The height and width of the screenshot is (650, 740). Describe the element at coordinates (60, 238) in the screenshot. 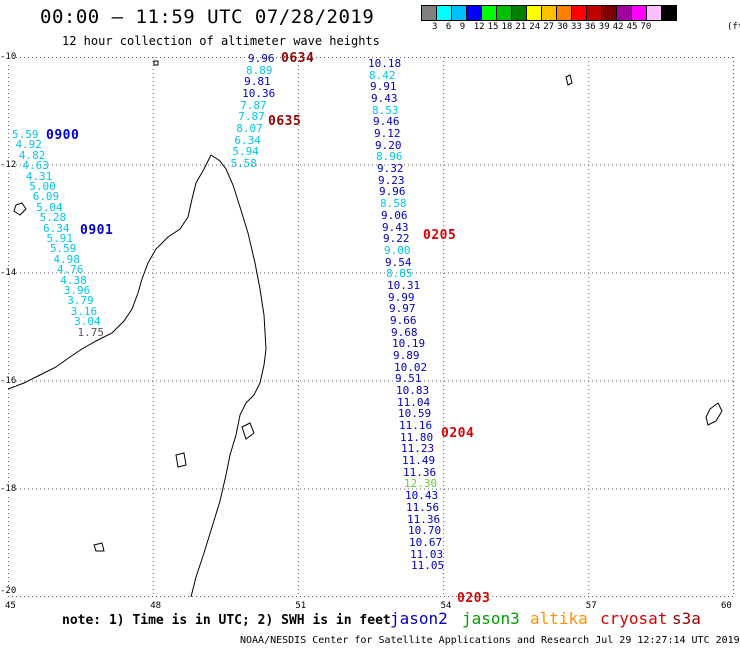

I see `wave-height-value: 5.91` at that location.